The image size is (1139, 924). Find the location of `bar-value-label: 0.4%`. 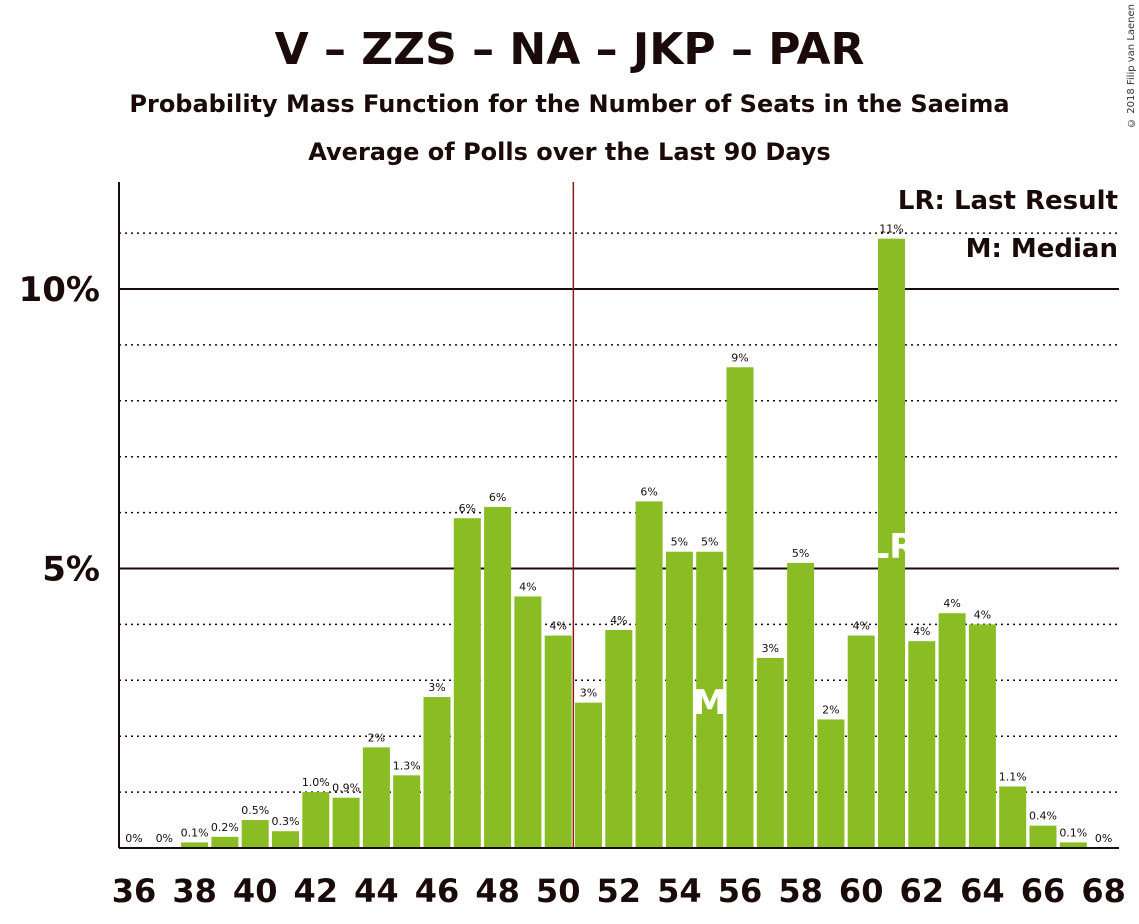

bar-value-label: 0.4% is located at coordinates (1043, 816).